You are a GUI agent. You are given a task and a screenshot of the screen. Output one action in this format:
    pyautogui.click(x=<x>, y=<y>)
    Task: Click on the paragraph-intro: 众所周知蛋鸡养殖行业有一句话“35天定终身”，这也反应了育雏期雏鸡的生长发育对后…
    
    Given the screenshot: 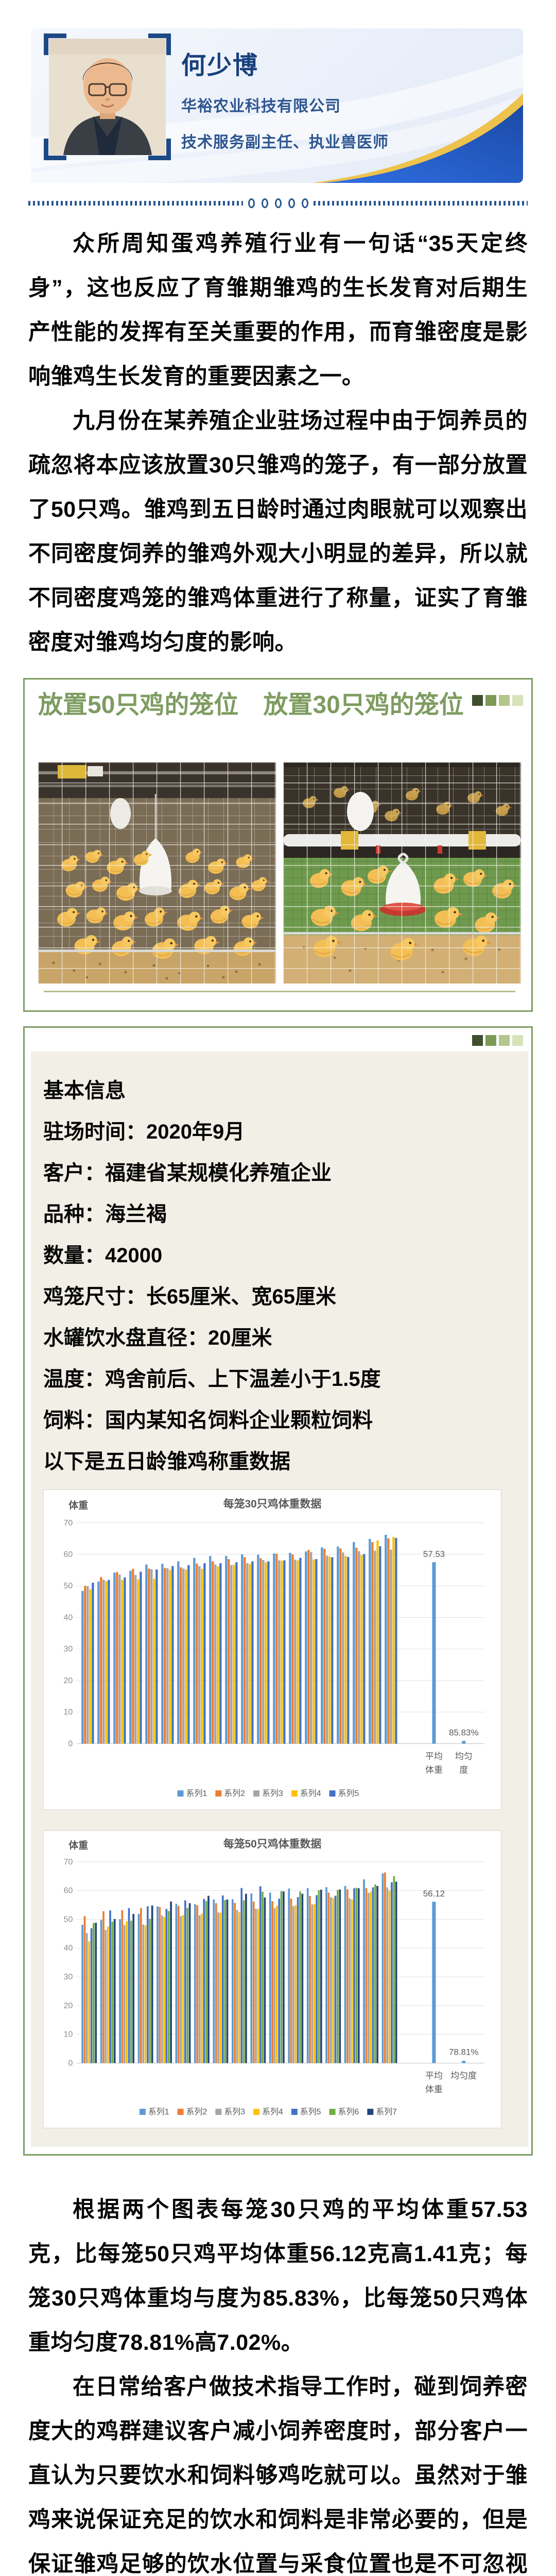 What is the action you would take?
    pyautogui.click(x=278, y=310)
    